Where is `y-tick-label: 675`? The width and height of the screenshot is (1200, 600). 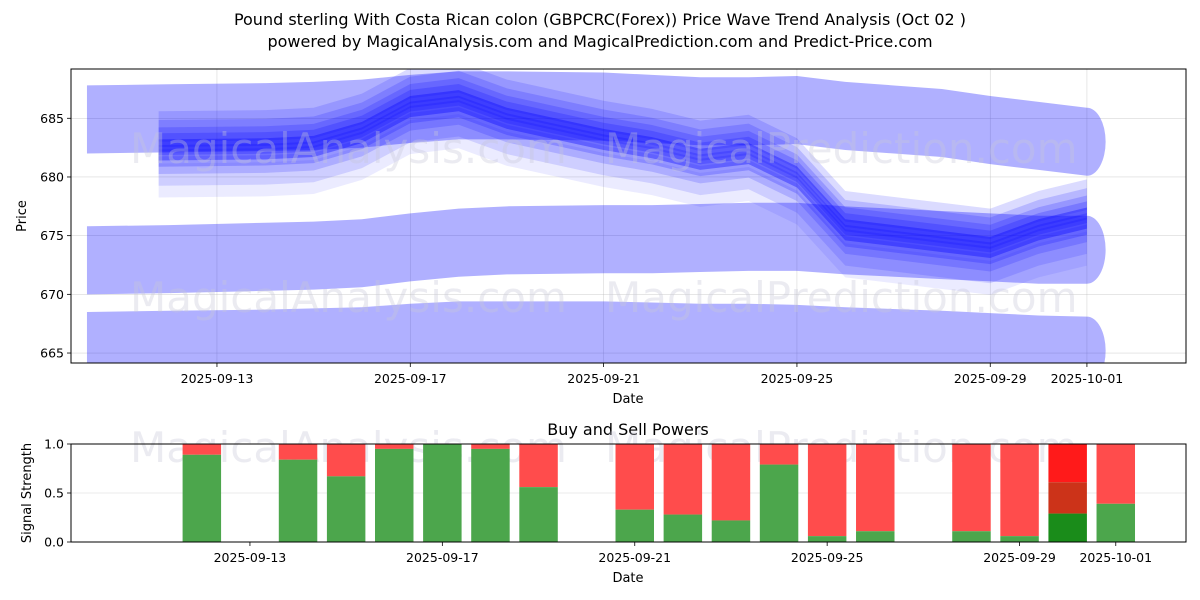
y-tick-label: 675 is located at coordinates (52, 235).